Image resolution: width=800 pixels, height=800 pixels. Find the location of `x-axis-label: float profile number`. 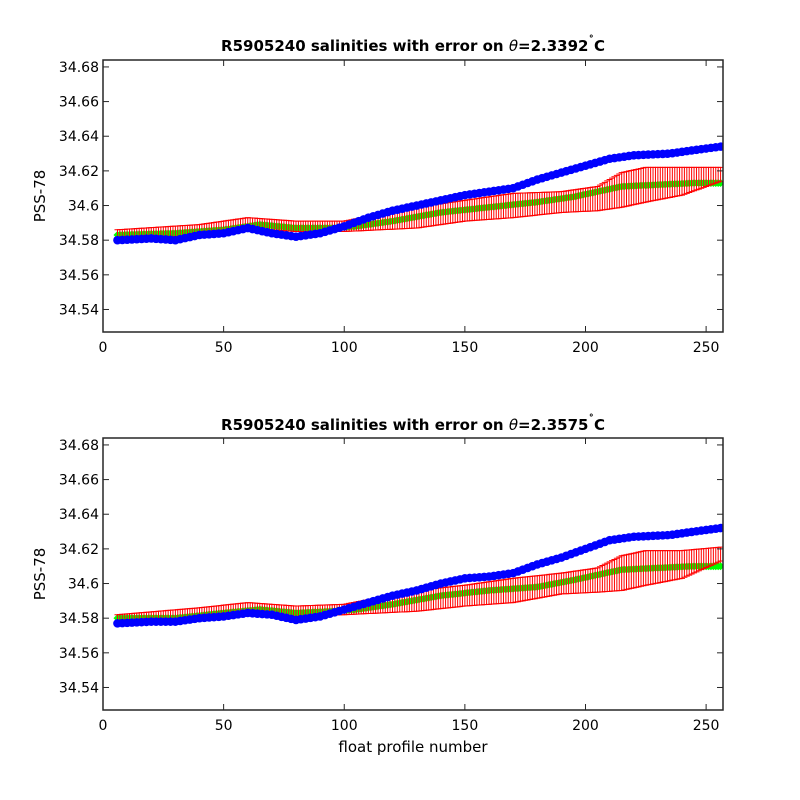

x-axis-label: float profile number is located at coordinates (413, 747).